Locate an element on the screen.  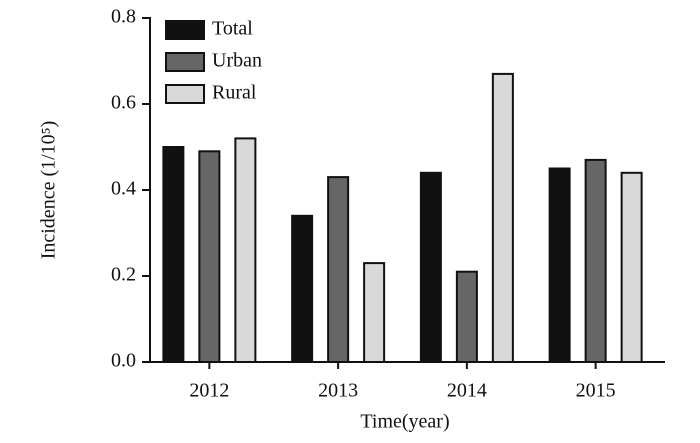
x-tick-label: 2012 is located at coordinates (209, 391).